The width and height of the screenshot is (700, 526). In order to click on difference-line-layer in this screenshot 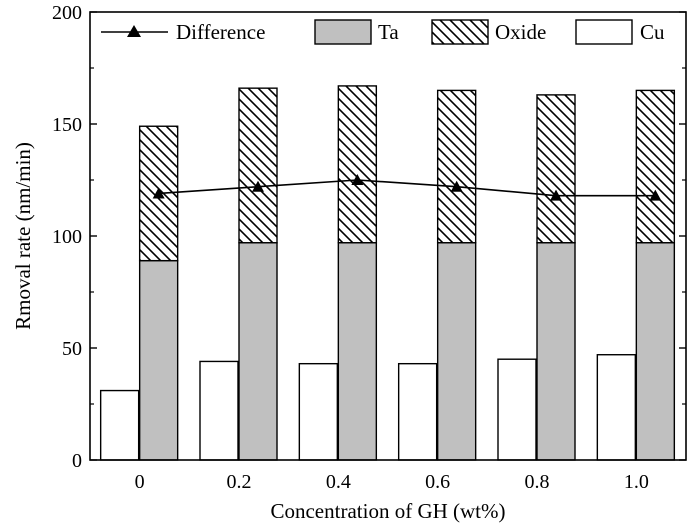, I will do `click(407, 187)`.